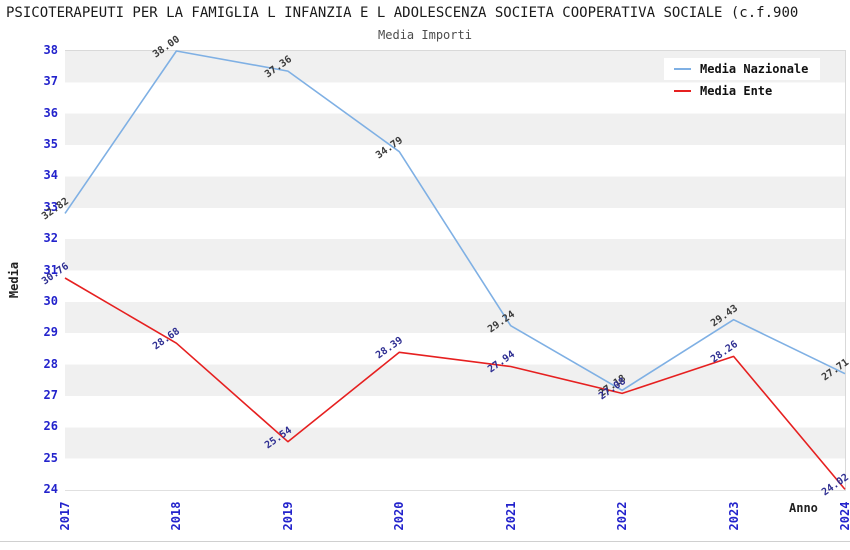 The width and height of the screenshot is (850, 550). I want to click on legend: Media Nazionale Media Ente, so click(742, 80).